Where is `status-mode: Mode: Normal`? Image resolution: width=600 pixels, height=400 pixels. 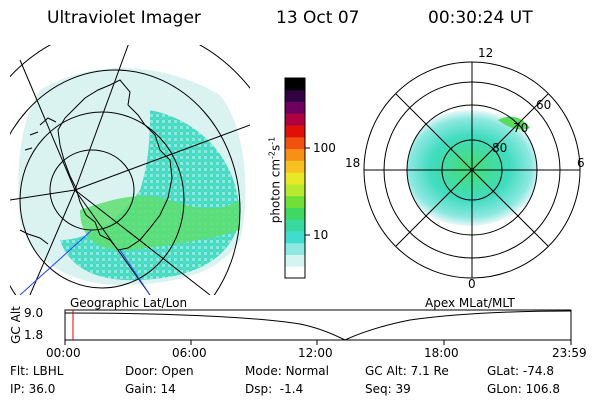 status-mode: Mode: Normal is located at coordinates (287, 371).